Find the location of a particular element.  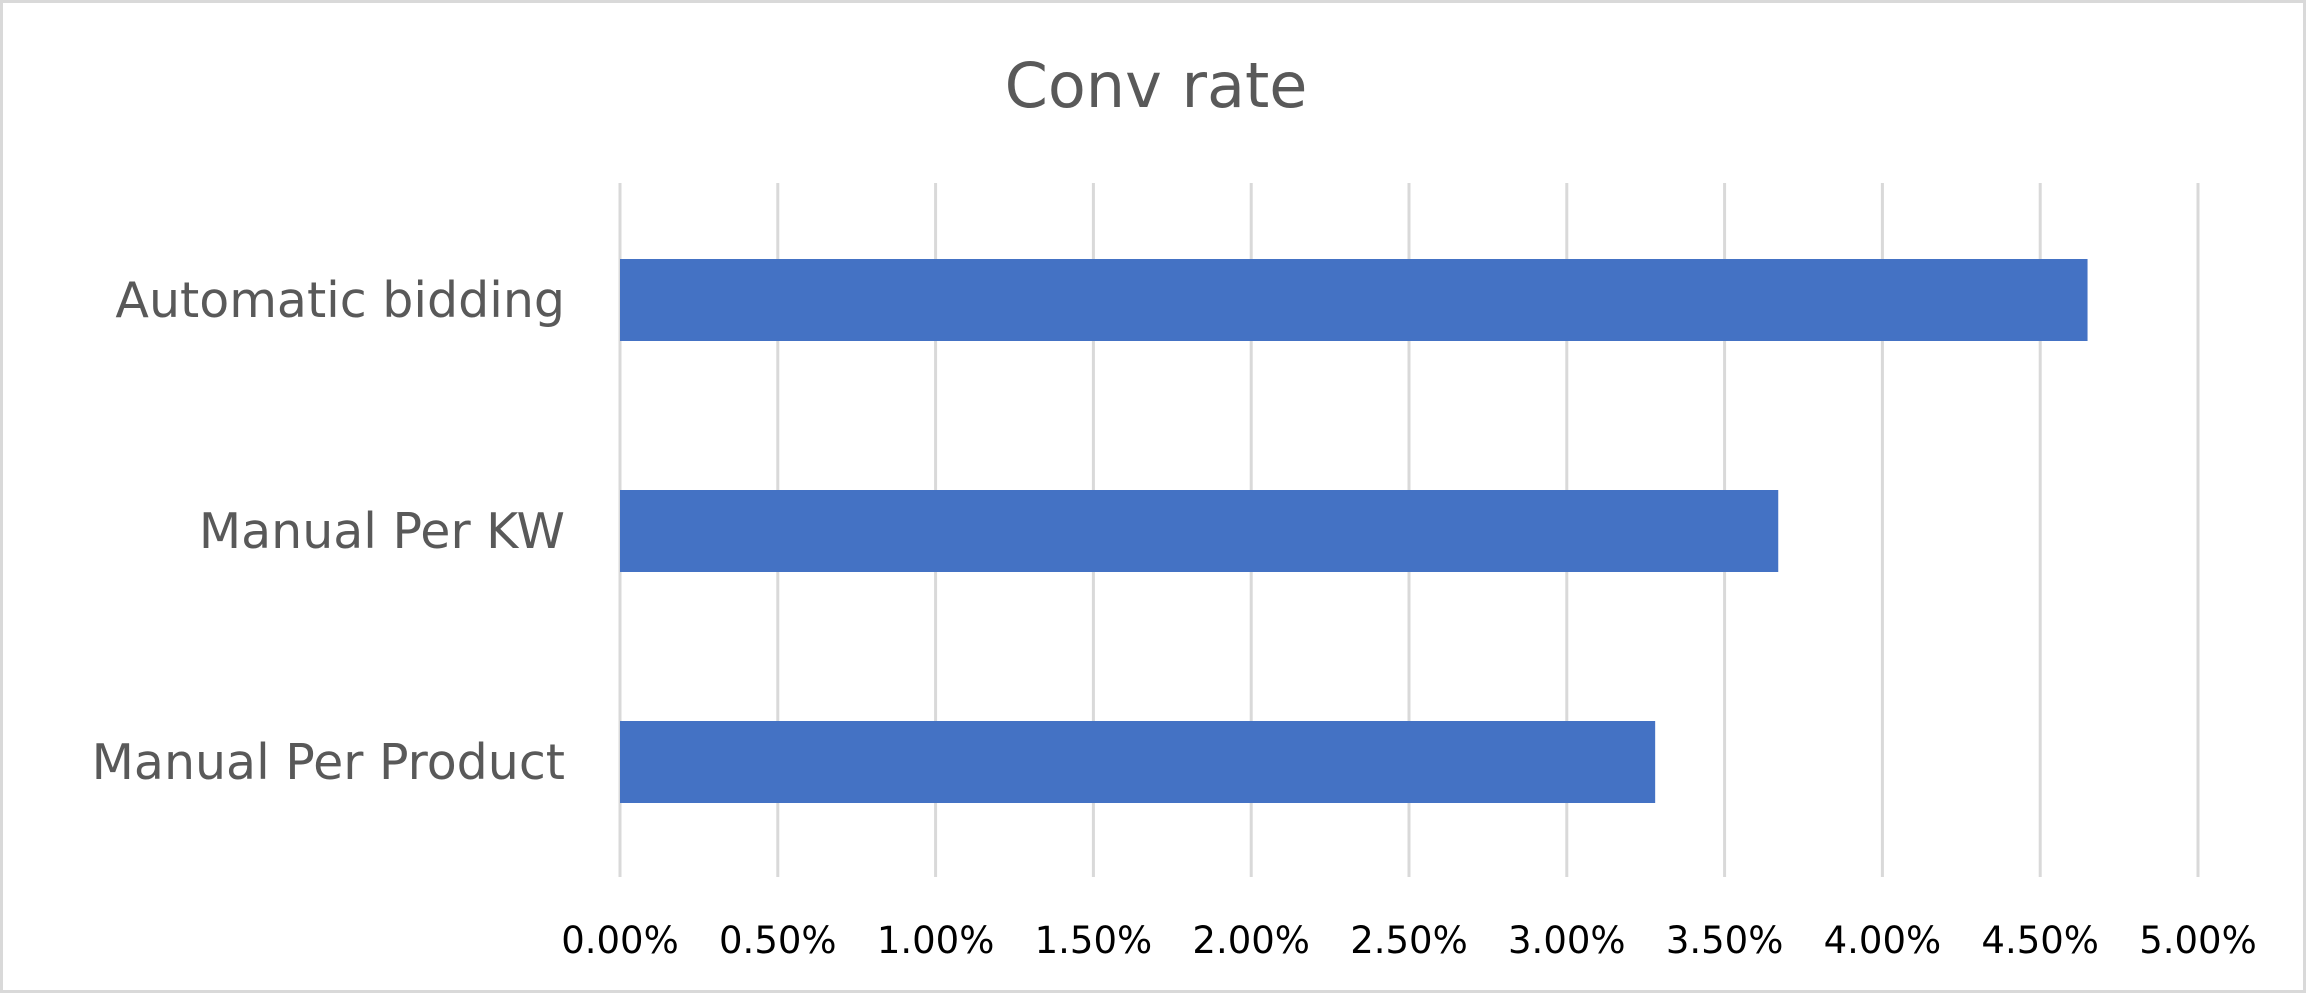

category-label: Manual Per Product is located at coordinates (328, 762).